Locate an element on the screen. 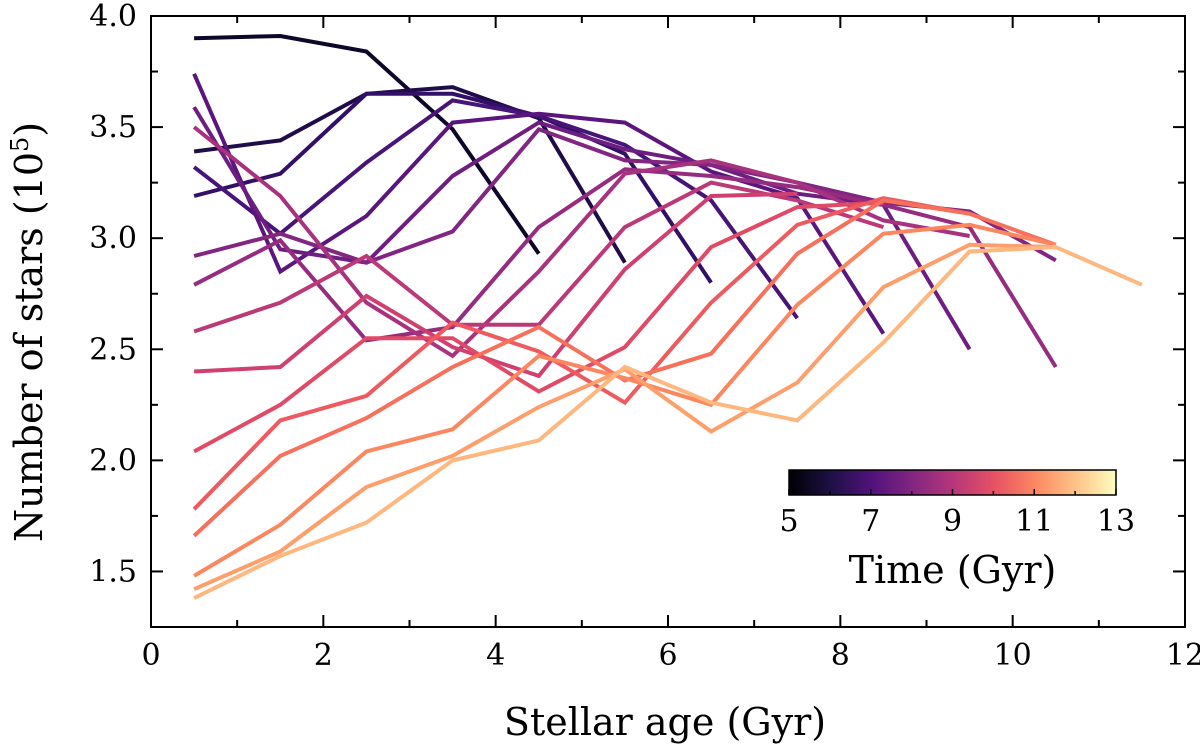 This screenshot has width=1200, height=751. y-axis-label: Number of stars (105) is located at coordinates (28, 332).